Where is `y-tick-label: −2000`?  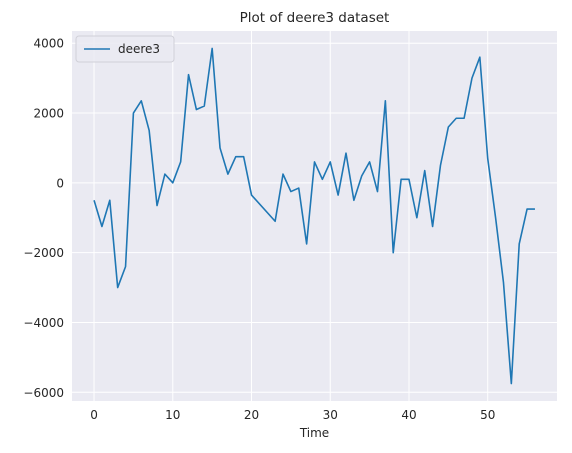 y-tick-label: −2000 is located at coordinates (43, 253).